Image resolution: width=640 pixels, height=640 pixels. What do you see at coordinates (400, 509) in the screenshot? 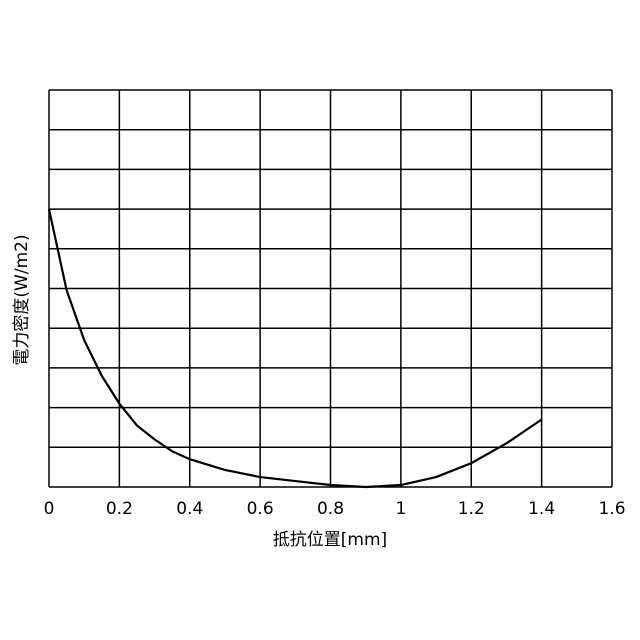
I see `x-tick-label: 1` at bounding box center [400, 509].